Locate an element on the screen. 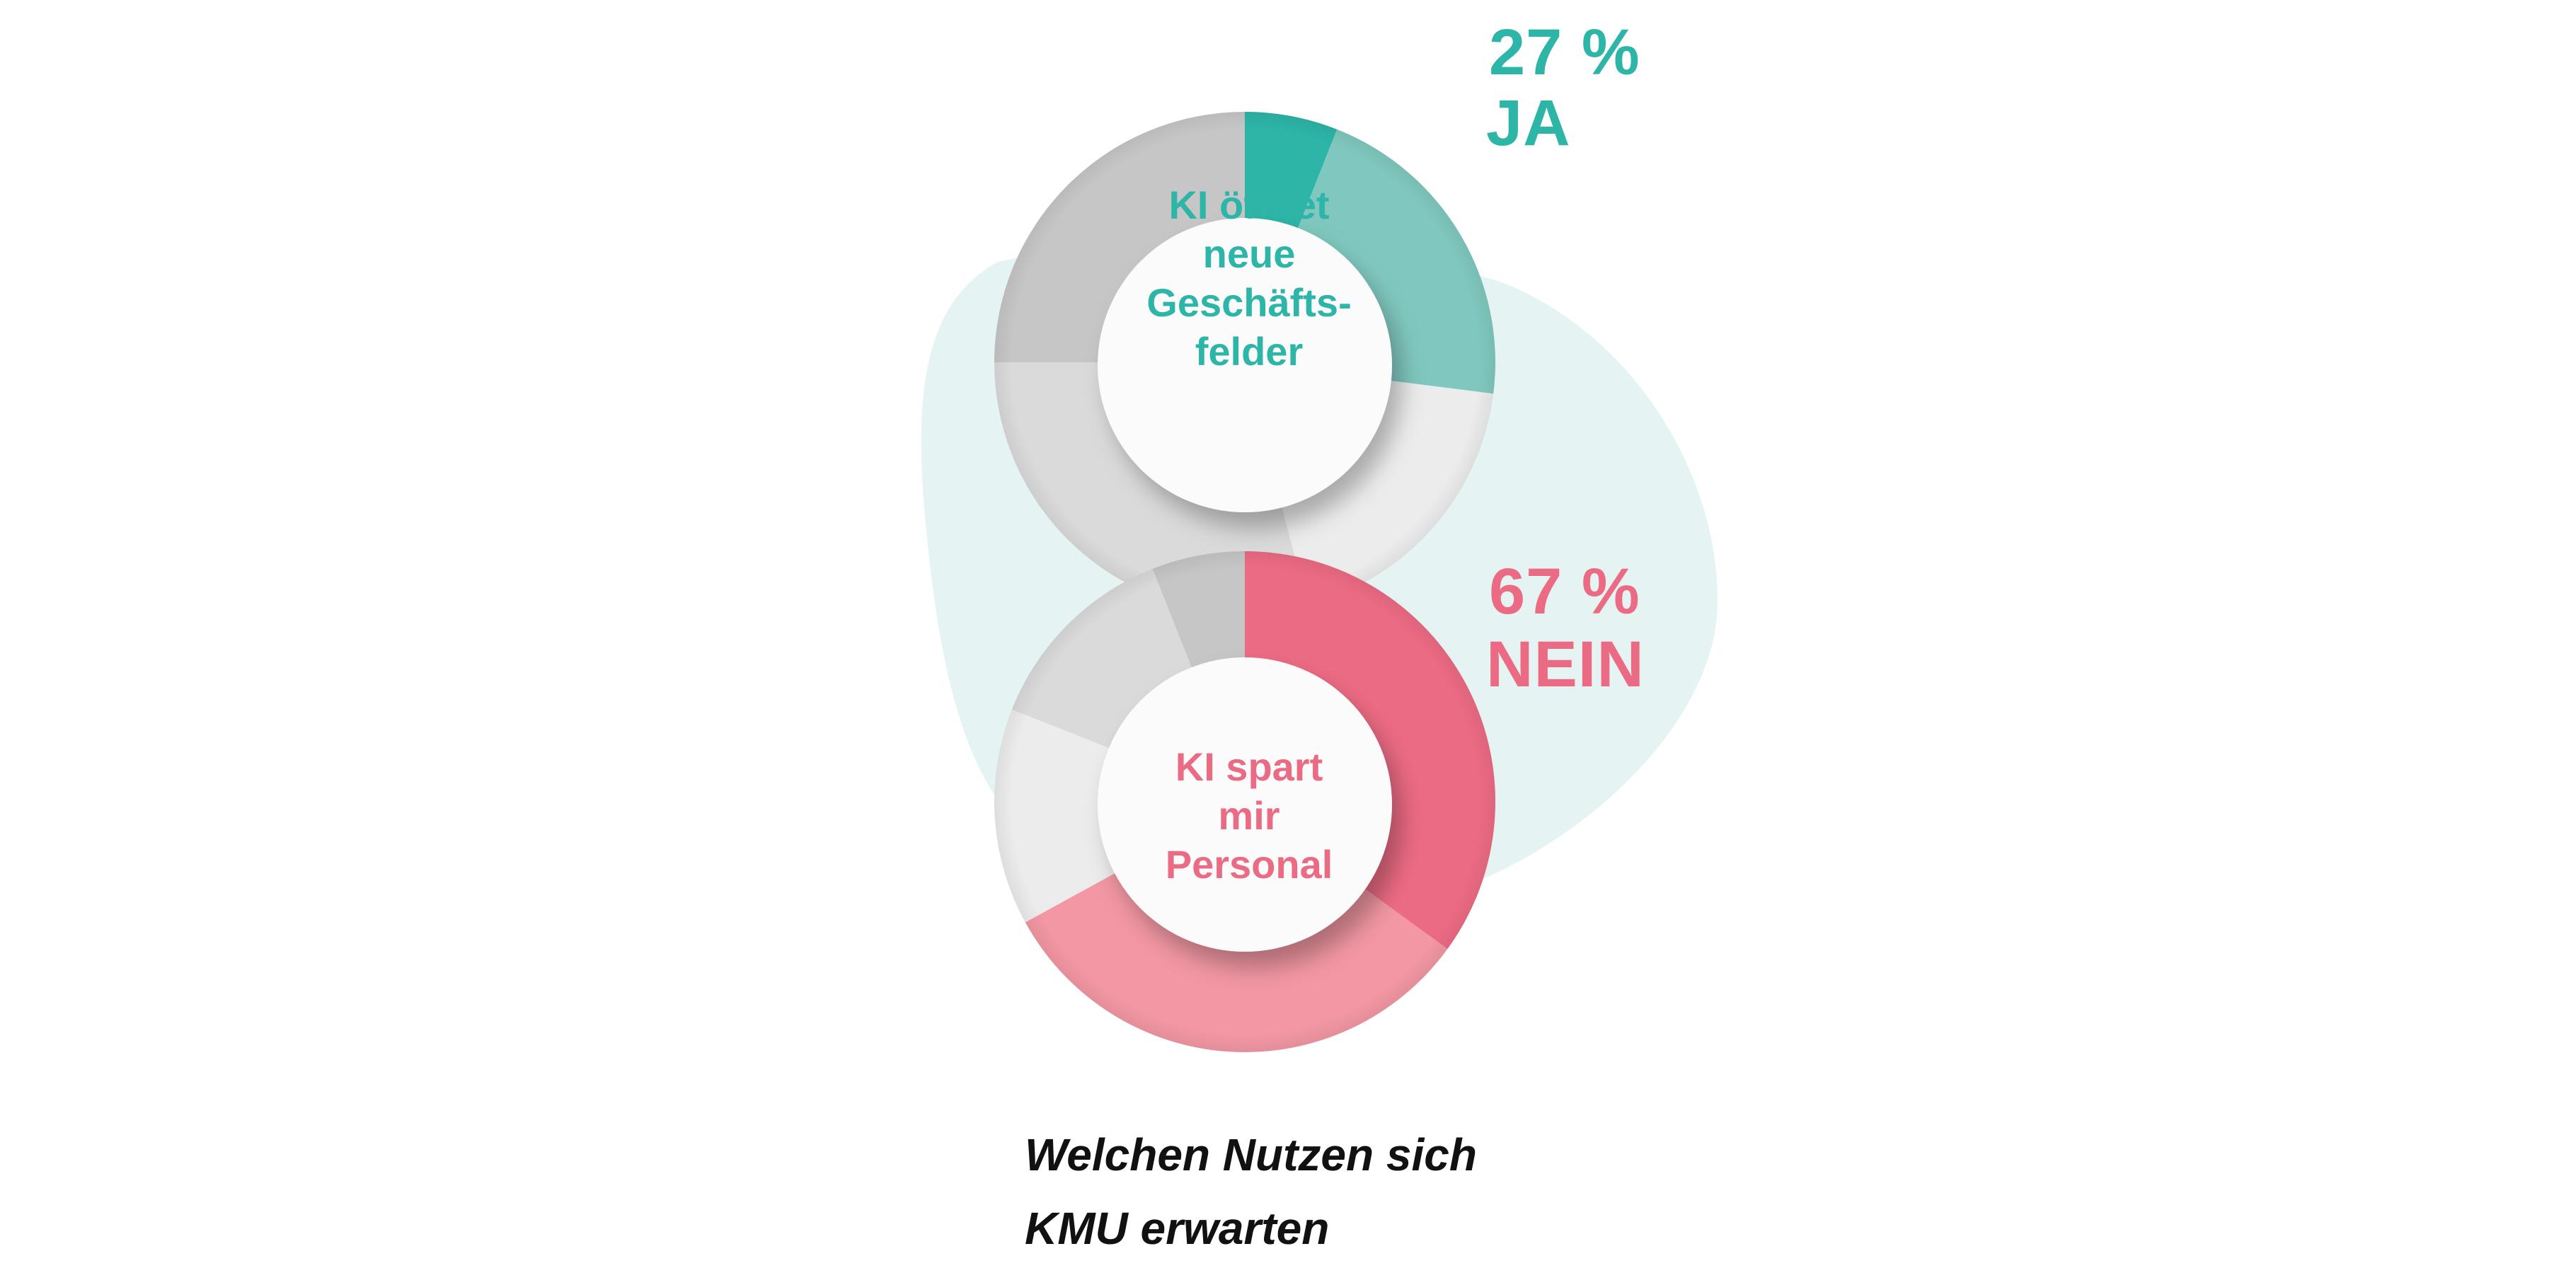  center-label-line: felder is located at coordinates (1249, 351).